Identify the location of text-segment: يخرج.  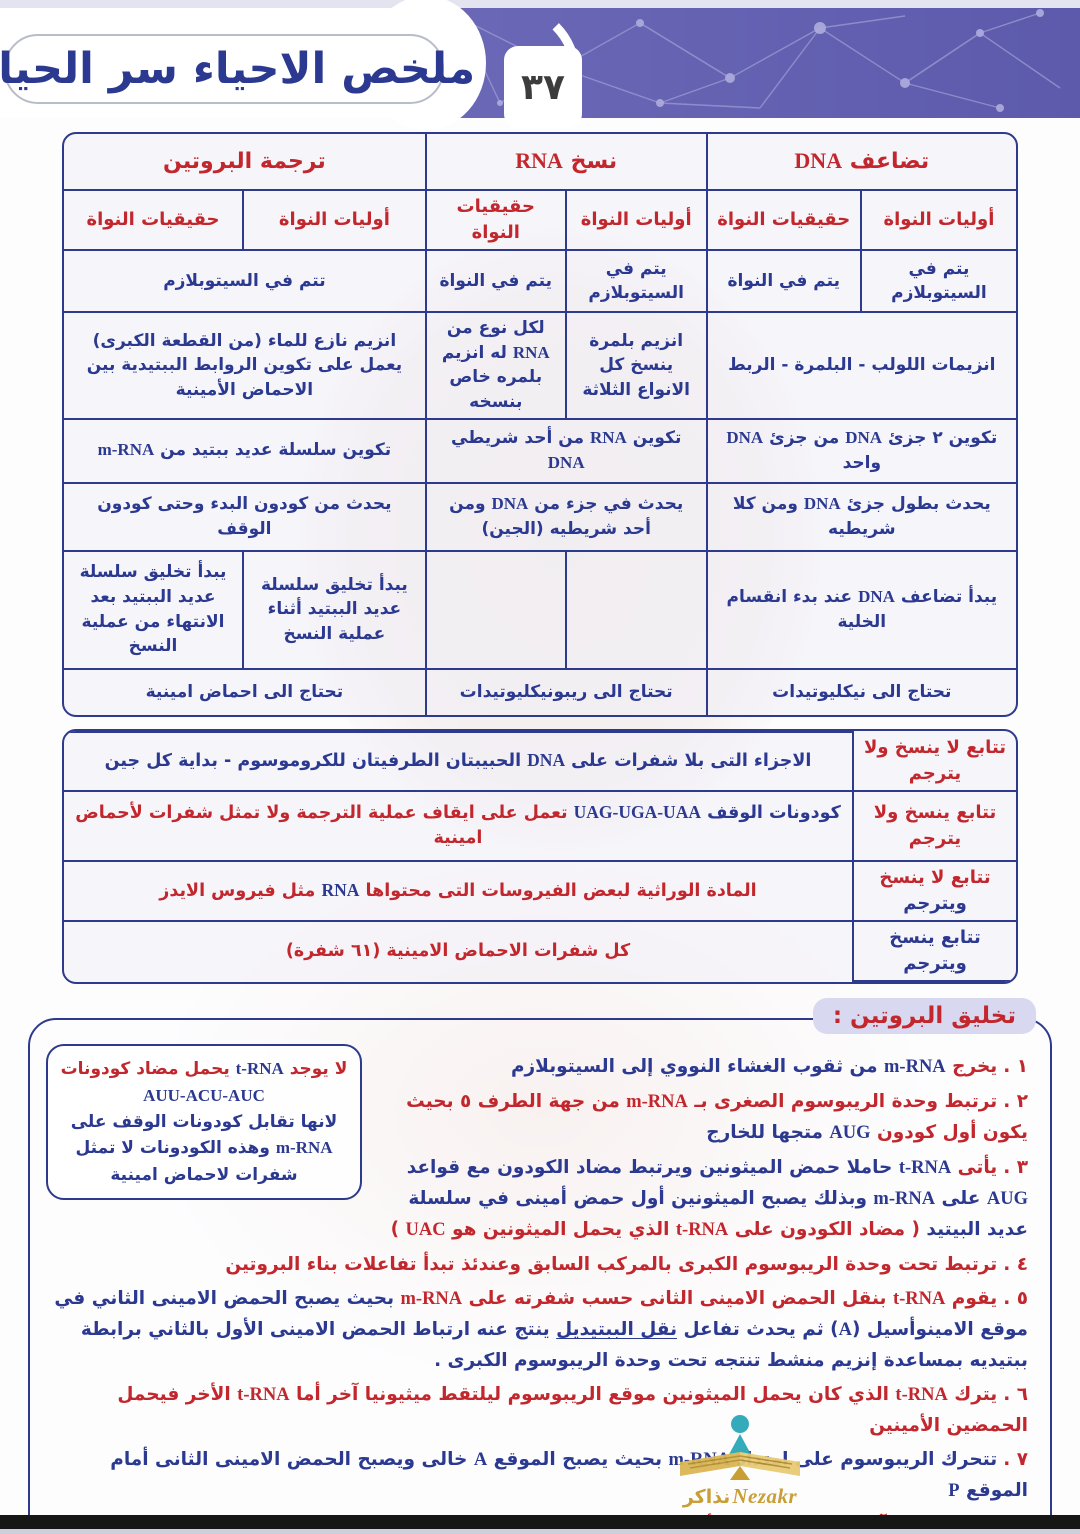
(971, 1067).